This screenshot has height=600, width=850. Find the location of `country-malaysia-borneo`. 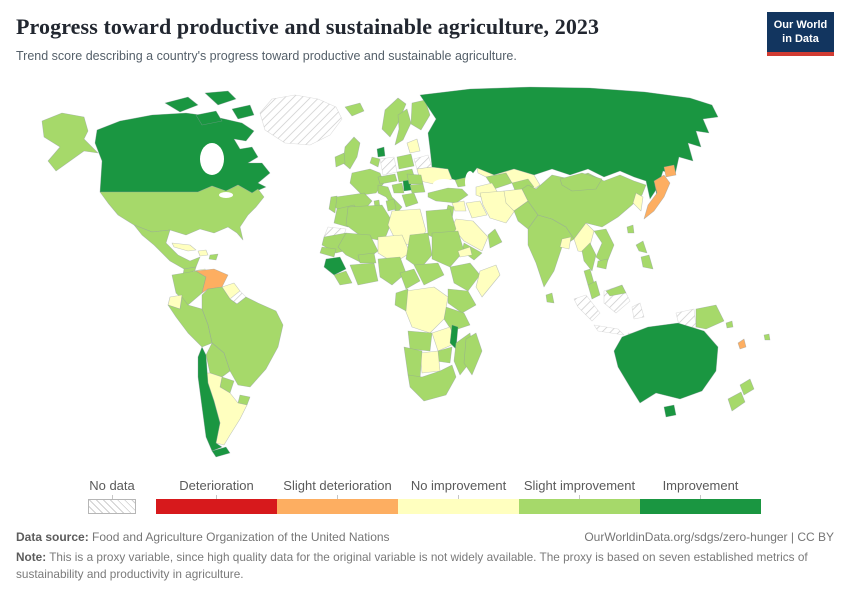

country-malaysia-borneo is located at coordinates (616, 290).